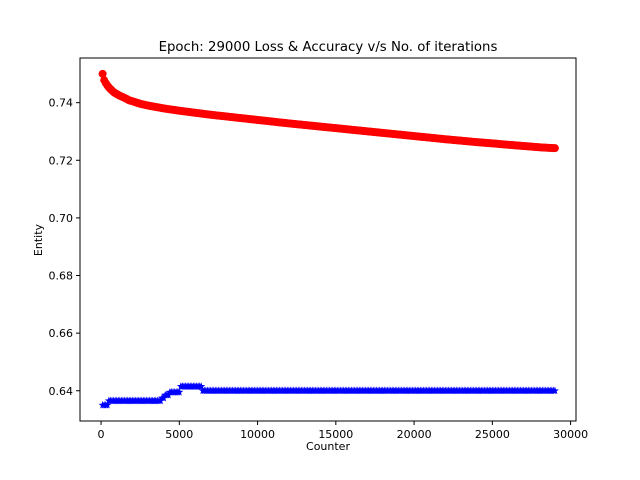 The image size is (640, 480). What do you see at coordinates (570, 434) in the screenshot?
I see `x-tick-label: 30000` at bounding box center [570, 434].